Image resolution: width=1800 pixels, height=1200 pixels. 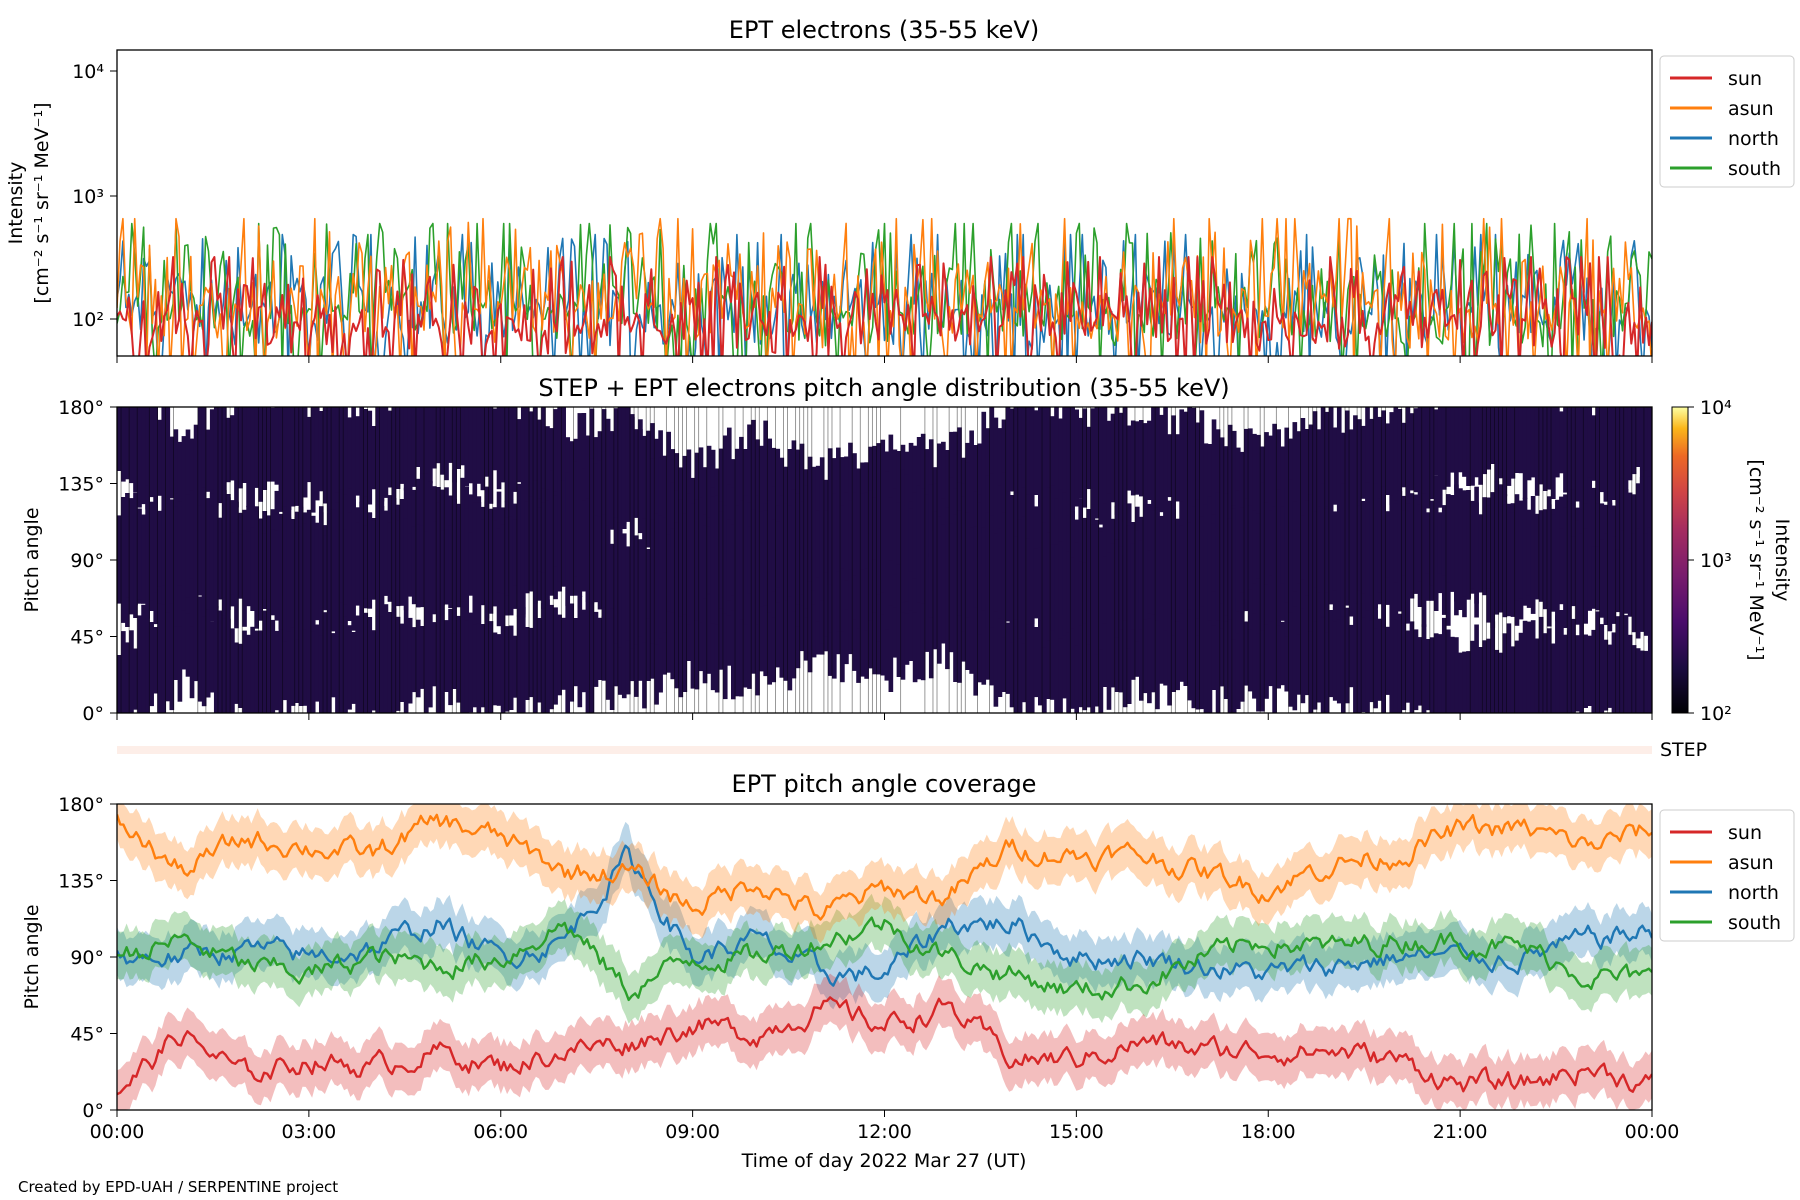 I want to click on p2-yticks: 180° 135° 90° 45° 0°, so click(x=87, y=561).